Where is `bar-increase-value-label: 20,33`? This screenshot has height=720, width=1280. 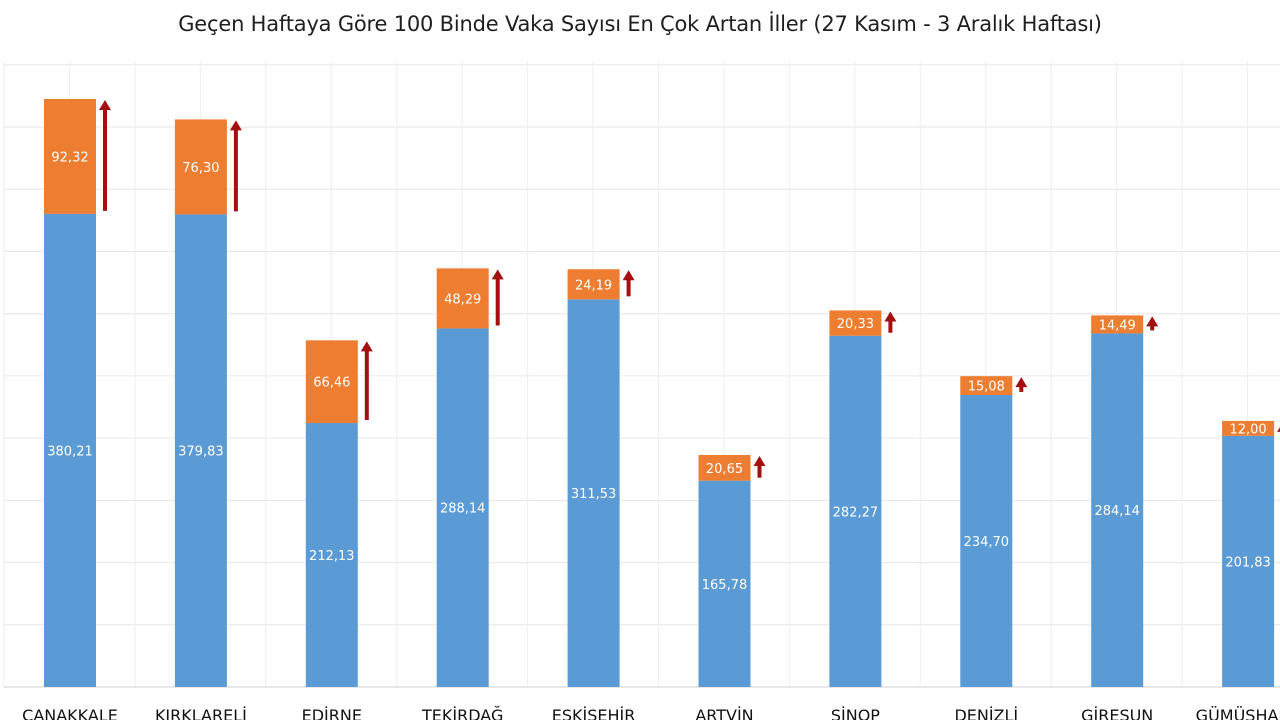
bar-increase-value-label: 20,33 is located at coordinates (855, 324).